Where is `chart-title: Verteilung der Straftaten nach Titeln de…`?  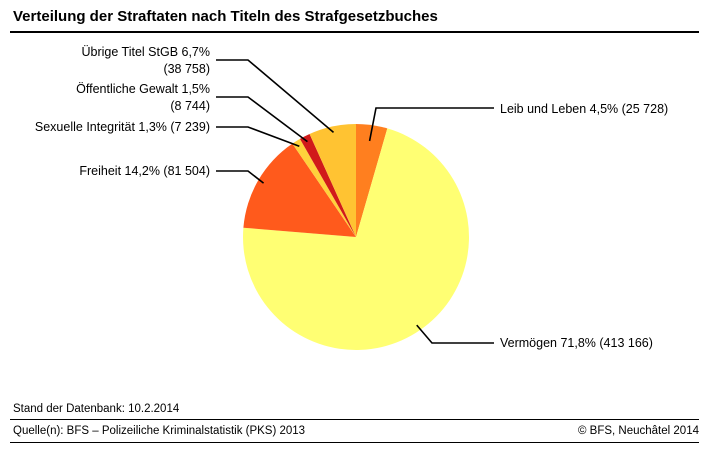 chart-title: Verteilung der Straftaten nach Titeln de… is located at coordinates (225, 16).